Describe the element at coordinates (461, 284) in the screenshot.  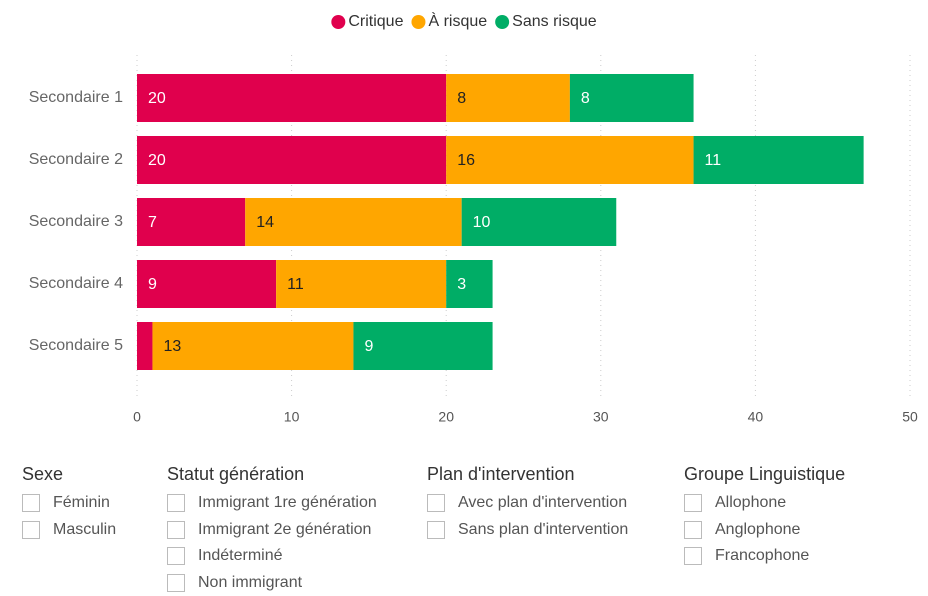
I see `data-label: 3` at that location.